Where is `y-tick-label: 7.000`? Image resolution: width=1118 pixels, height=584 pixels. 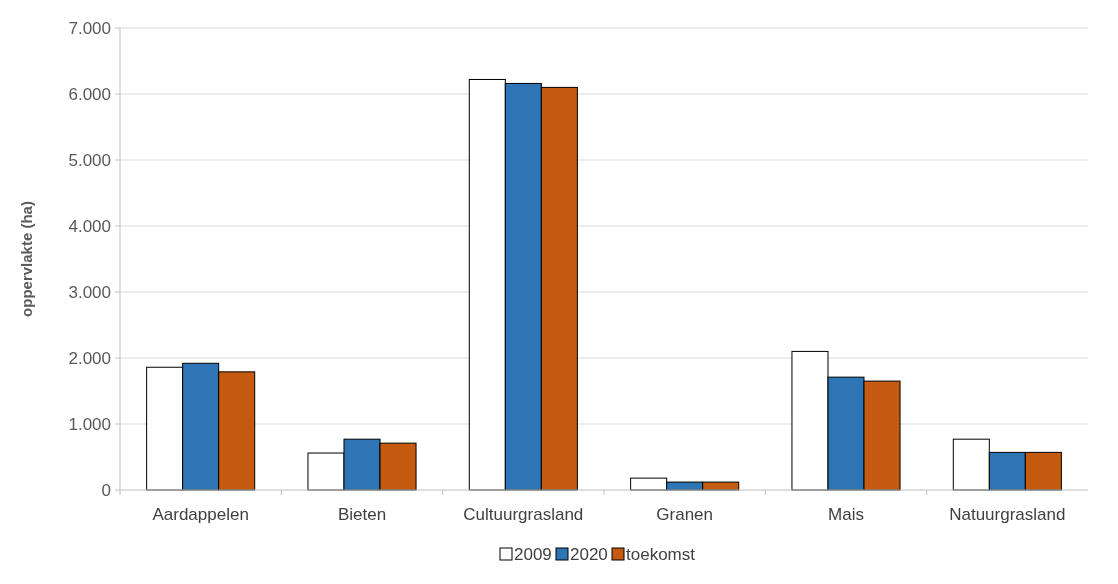
y-tick-label: 7.000 is located at coordinates (89, 28).